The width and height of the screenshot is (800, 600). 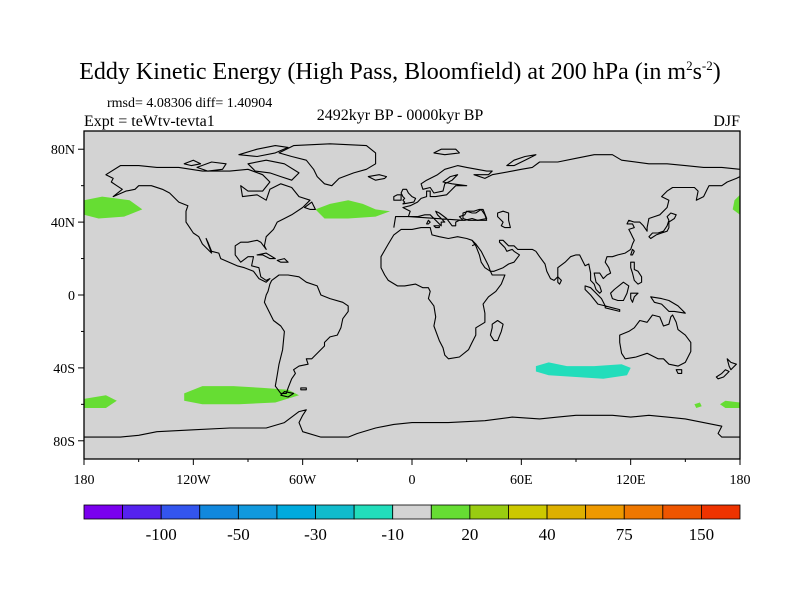 I want to click on lat-tick-label: 40N, so click(x=63, y=223).